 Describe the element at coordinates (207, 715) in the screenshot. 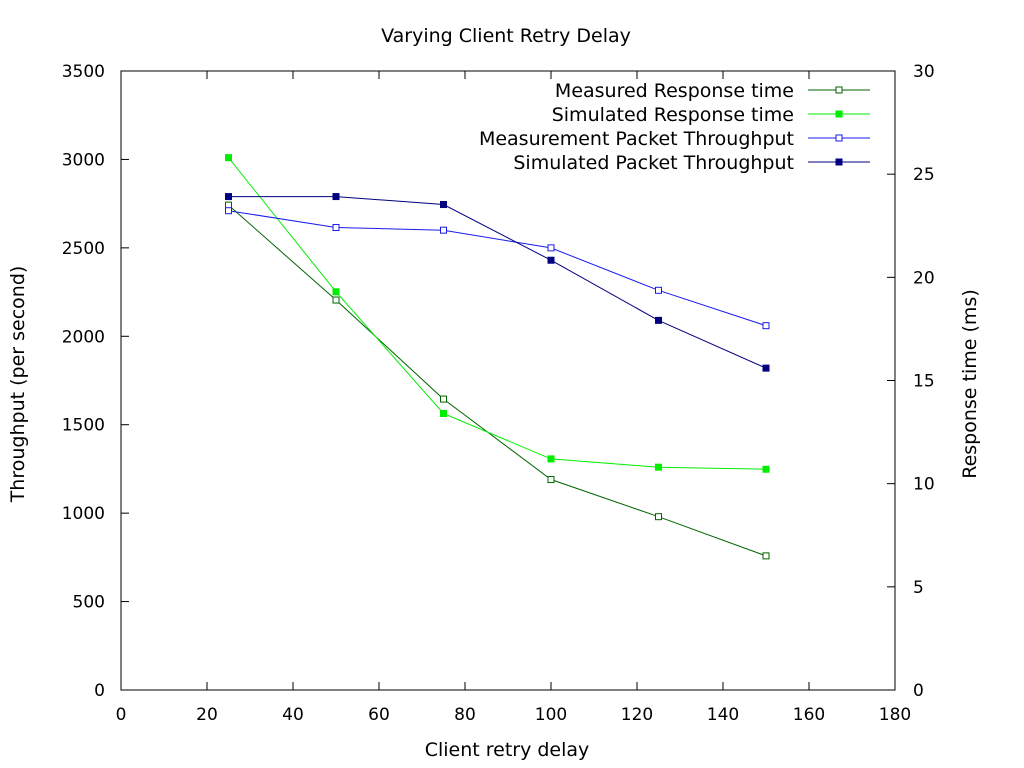

I see `x-tick-label: 20` at that location.